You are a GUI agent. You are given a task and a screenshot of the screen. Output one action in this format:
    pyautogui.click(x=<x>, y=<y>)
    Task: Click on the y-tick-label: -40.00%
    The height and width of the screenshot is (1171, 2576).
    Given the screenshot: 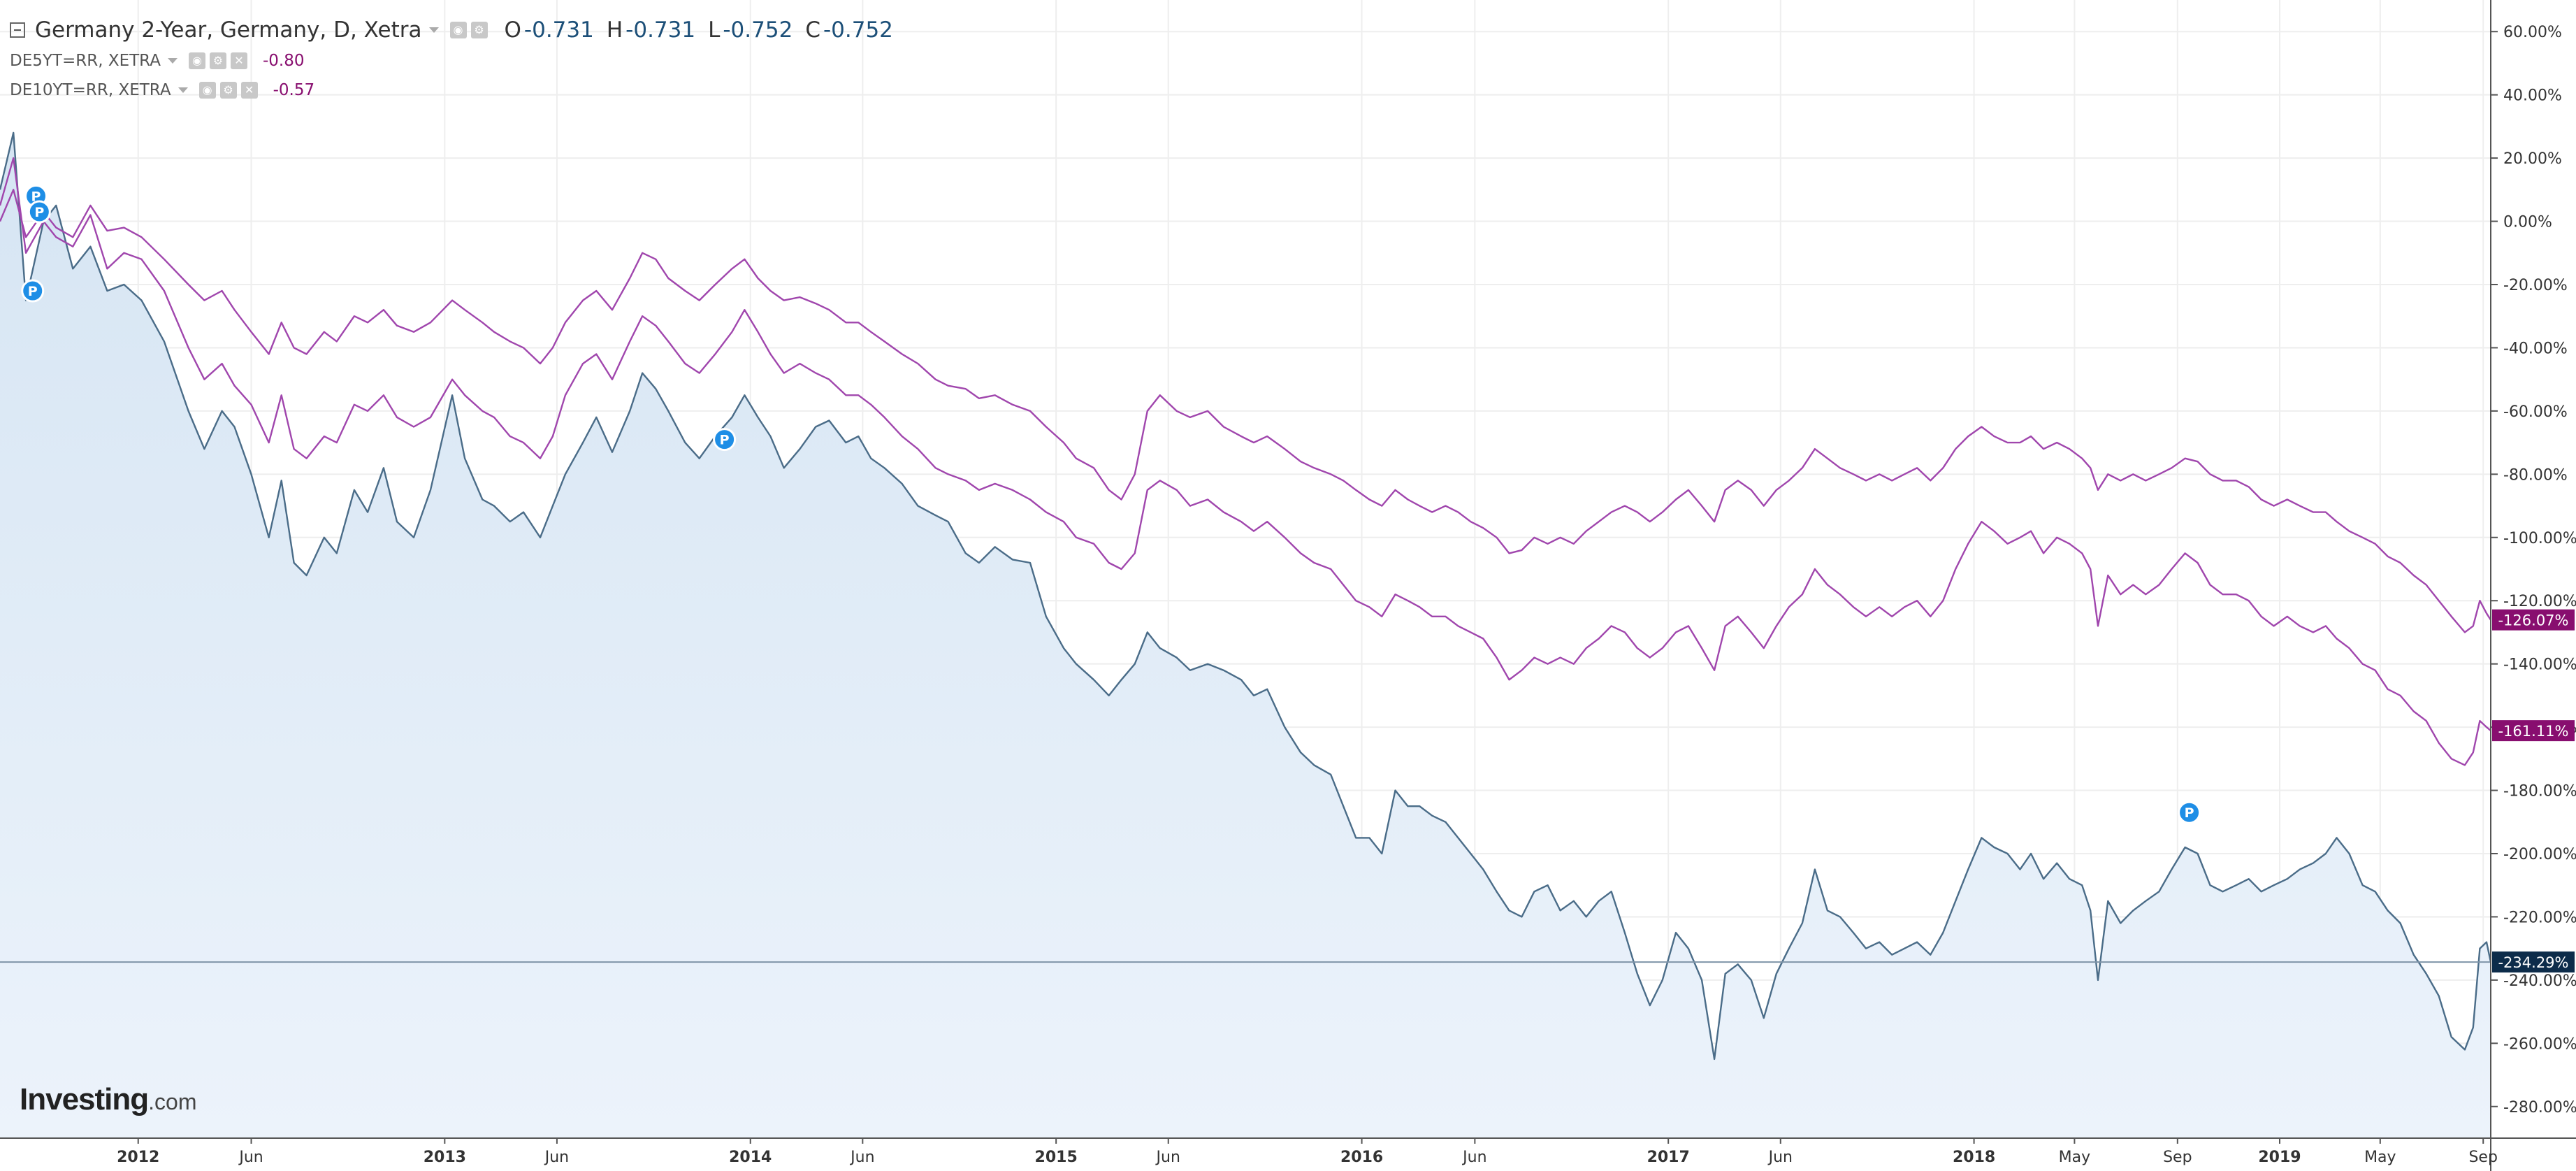 What is the action you would take?
    pyautogui.click(x=2535, y=348)
    